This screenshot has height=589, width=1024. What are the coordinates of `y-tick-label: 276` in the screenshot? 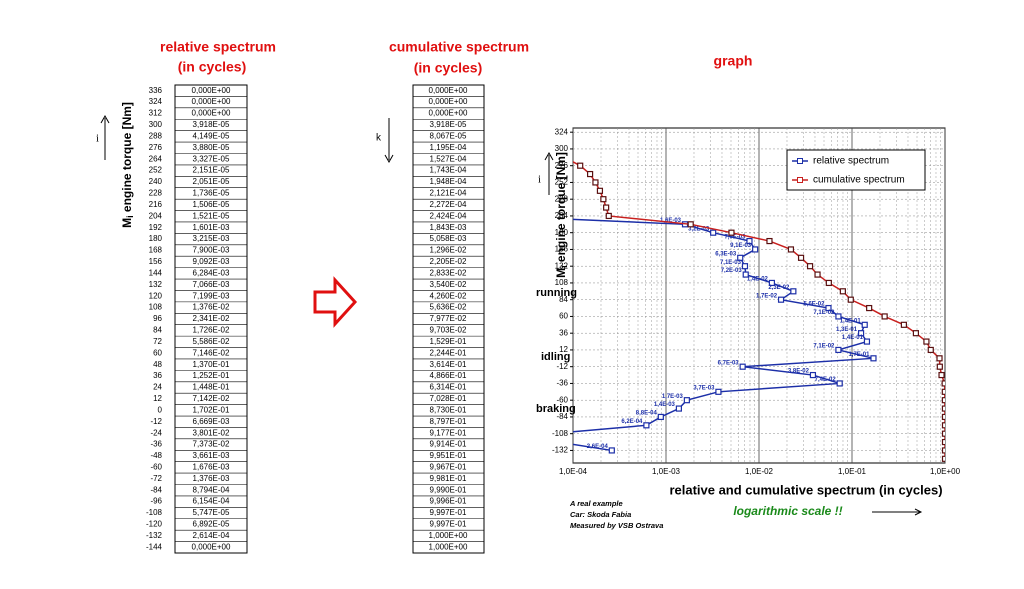 It's located at (562, 165).